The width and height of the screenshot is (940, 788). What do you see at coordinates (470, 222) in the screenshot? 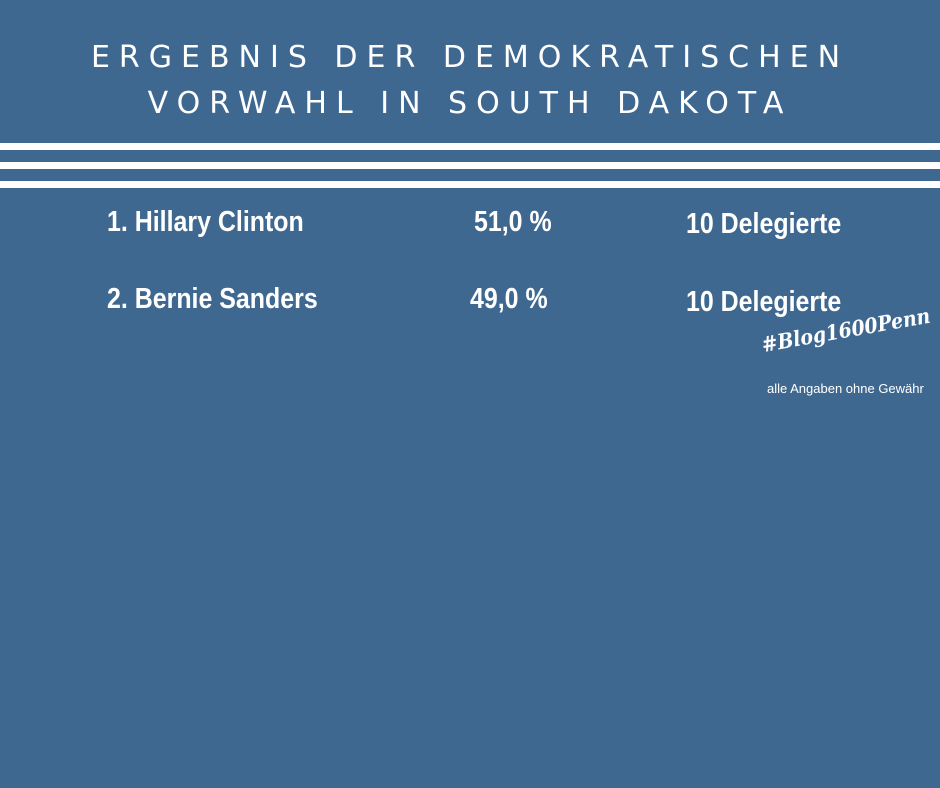
I see `result-row: 1. Hillary Clinton 51,0 % 10 Delegierte` at bounding box center [470, 222].